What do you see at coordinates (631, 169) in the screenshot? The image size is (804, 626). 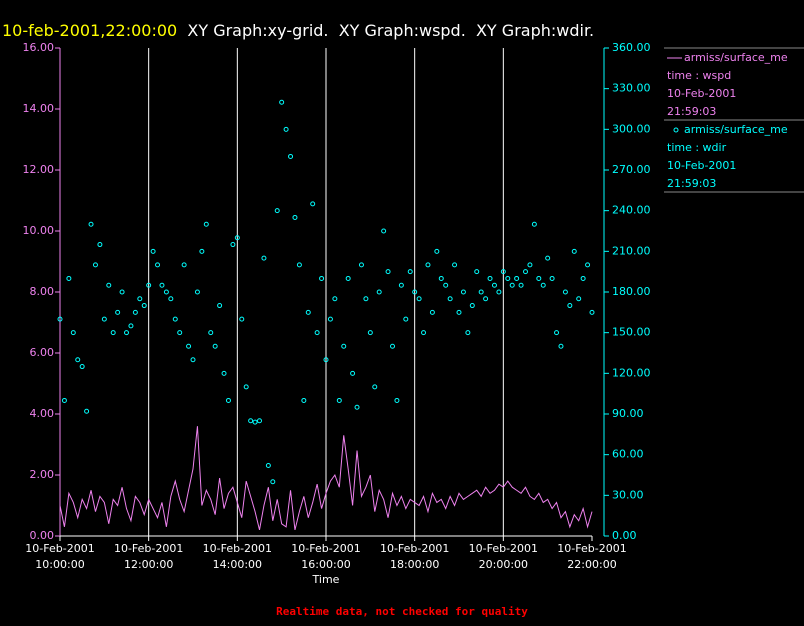 I see `y2-tick-label: 270.00` at bounding box center [631, 169].